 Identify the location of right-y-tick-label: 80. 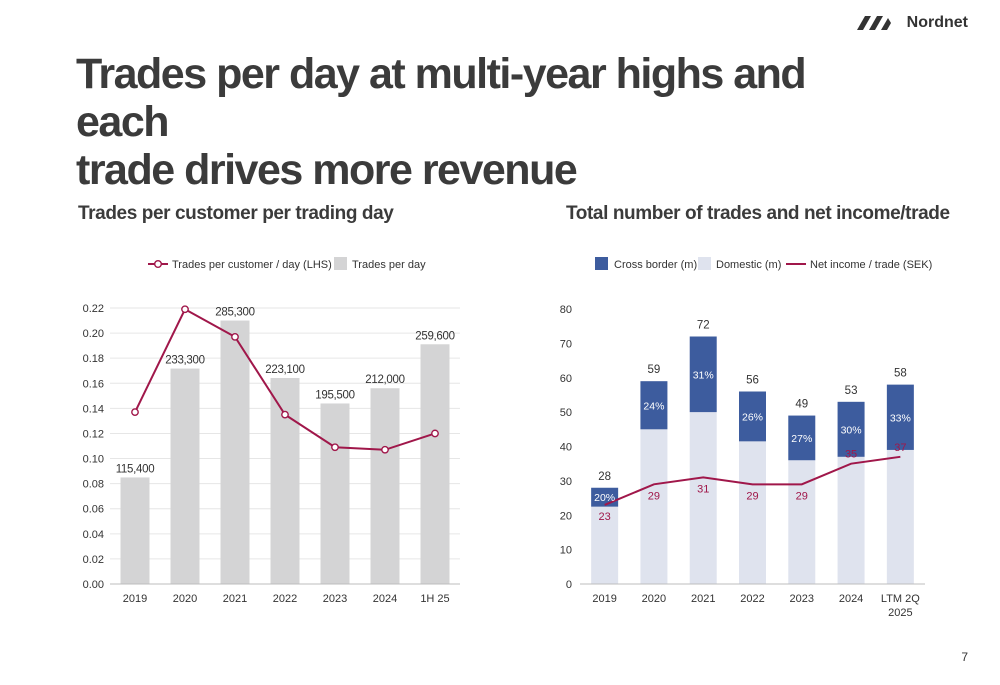
(566, 310).